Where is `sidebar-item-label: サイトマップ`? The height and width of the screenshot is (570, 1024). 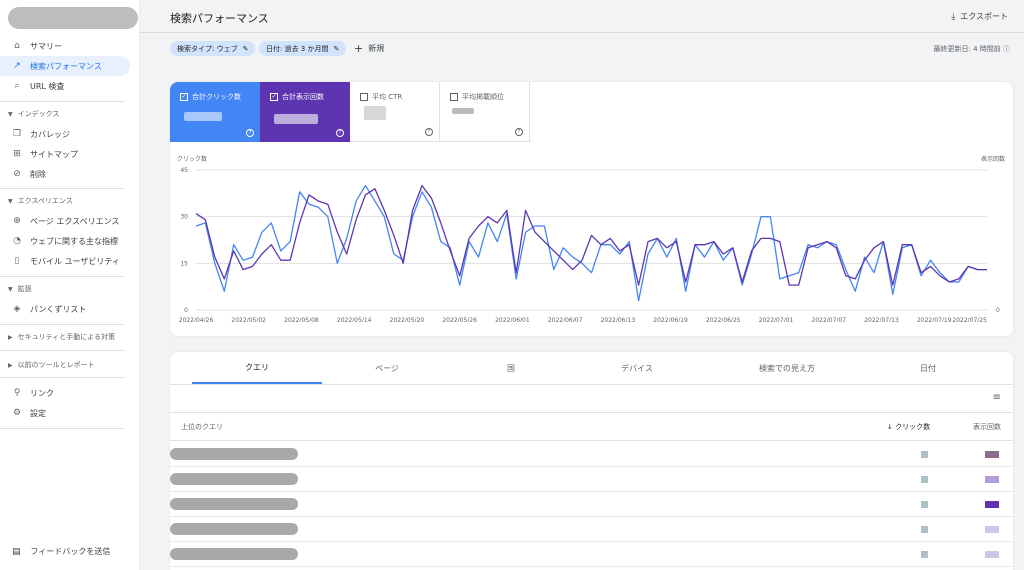
sidebar-item-label: サイトマップ is located at coordinates (54, 154).